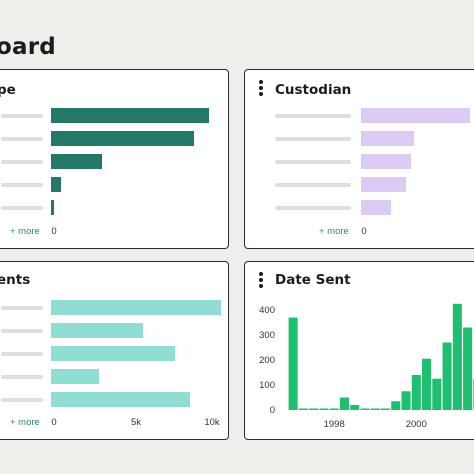 The height and width of the screenshot is (474, 474). I want to click on recipients-card-title: ents, so click(15, 280).